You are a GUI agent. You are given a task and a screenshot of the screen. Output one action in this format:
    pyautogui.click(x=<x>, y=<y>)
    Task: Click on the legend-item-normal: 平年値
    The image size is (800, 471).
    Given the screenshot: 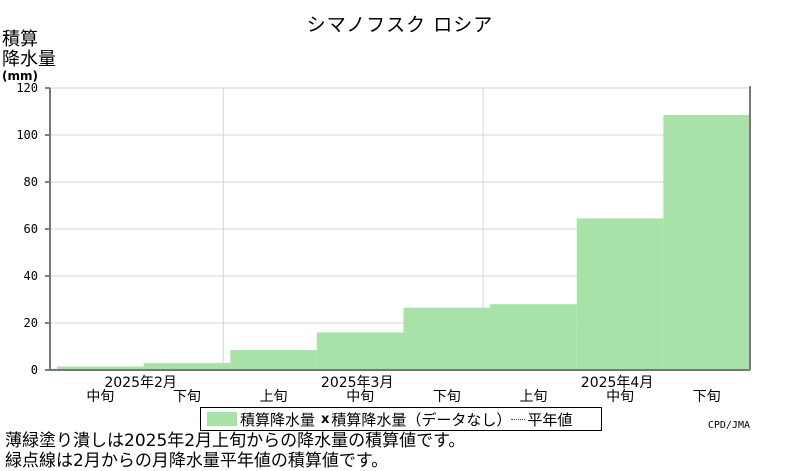 What is the action you would take?
    pyautogui.click(x=550, y=419)
    